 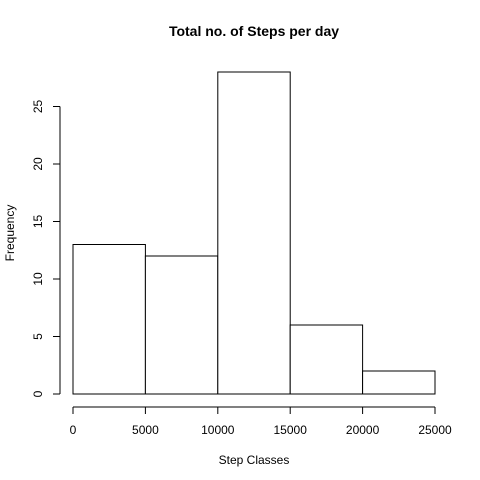 What do you see at coordinates (10, 233) in the screenshot?
I see `y-axis-label: Frequency` at bounding box center [10, 233].